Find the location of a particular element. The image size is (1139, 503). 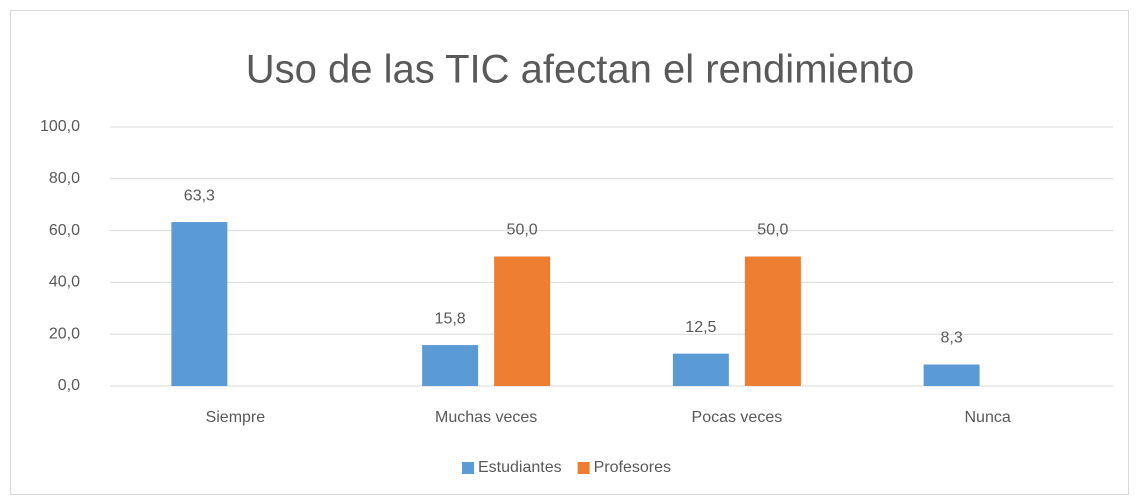

x-tick-label: Siempre is located at coordinates (236, 417).